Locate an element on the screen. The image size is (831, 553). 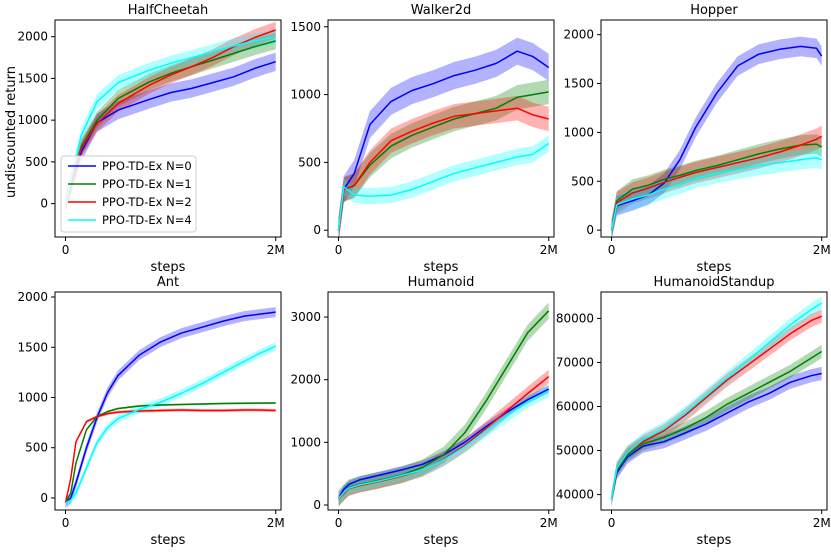
legend-entry: PPO-TD-Ex N=2 is located at coordinates (130, 202).